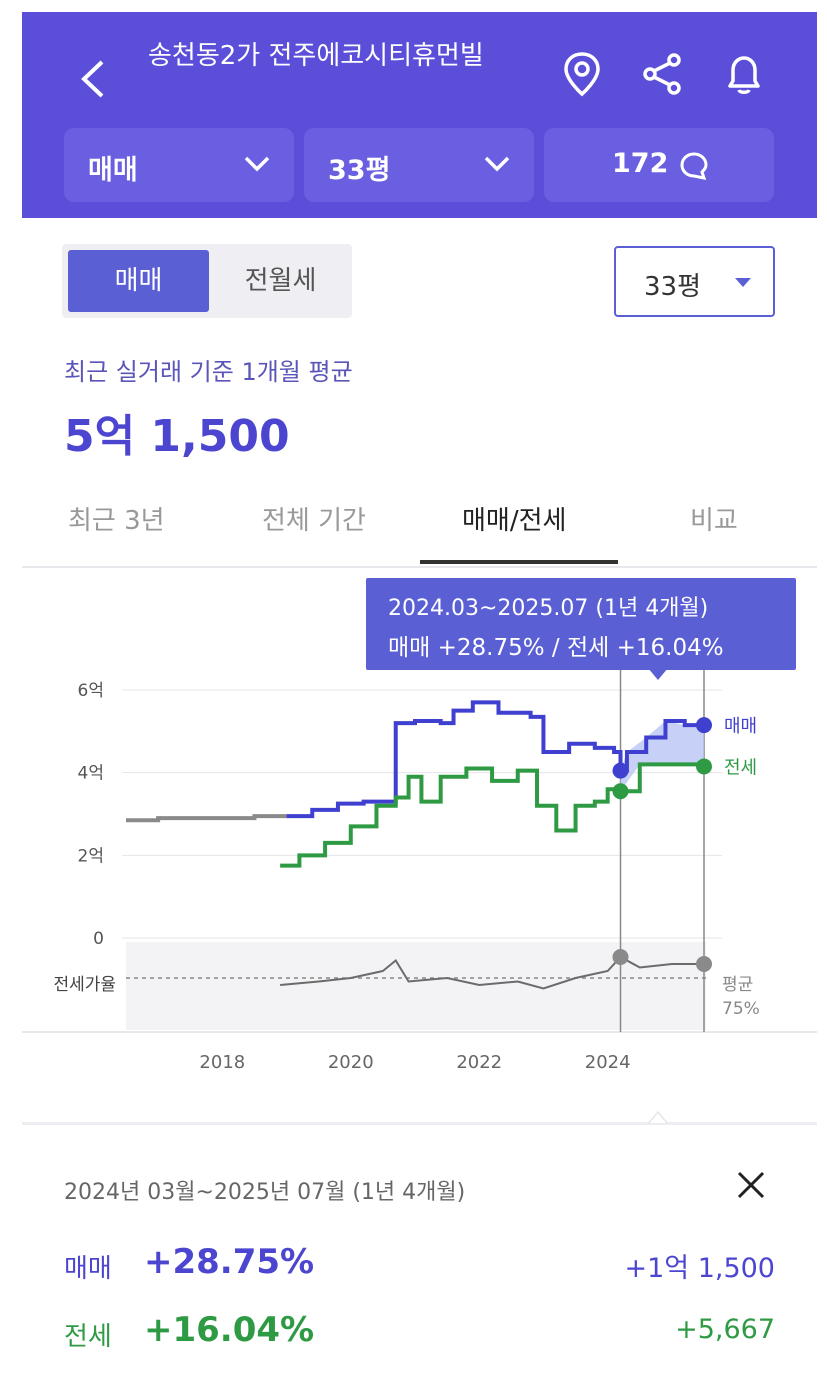  What do you see at coordinates (699, 1268) in the screenshot?
I see `detail-sale-amount: +1억 1,500` at bounding box center [699, 1268].